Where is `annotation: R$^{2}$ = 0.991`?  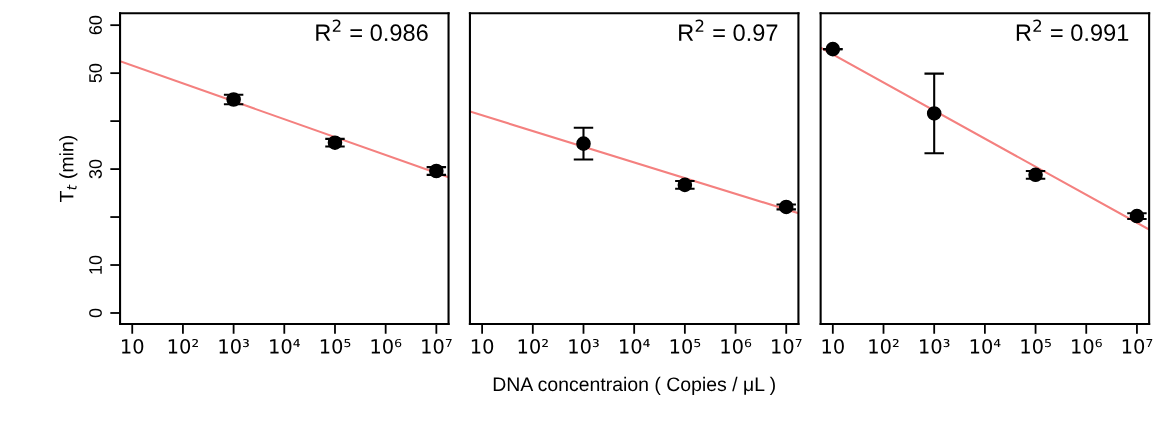
annotation: R$^{2}$ = 0.991 is located at coordinates (1072, 30).